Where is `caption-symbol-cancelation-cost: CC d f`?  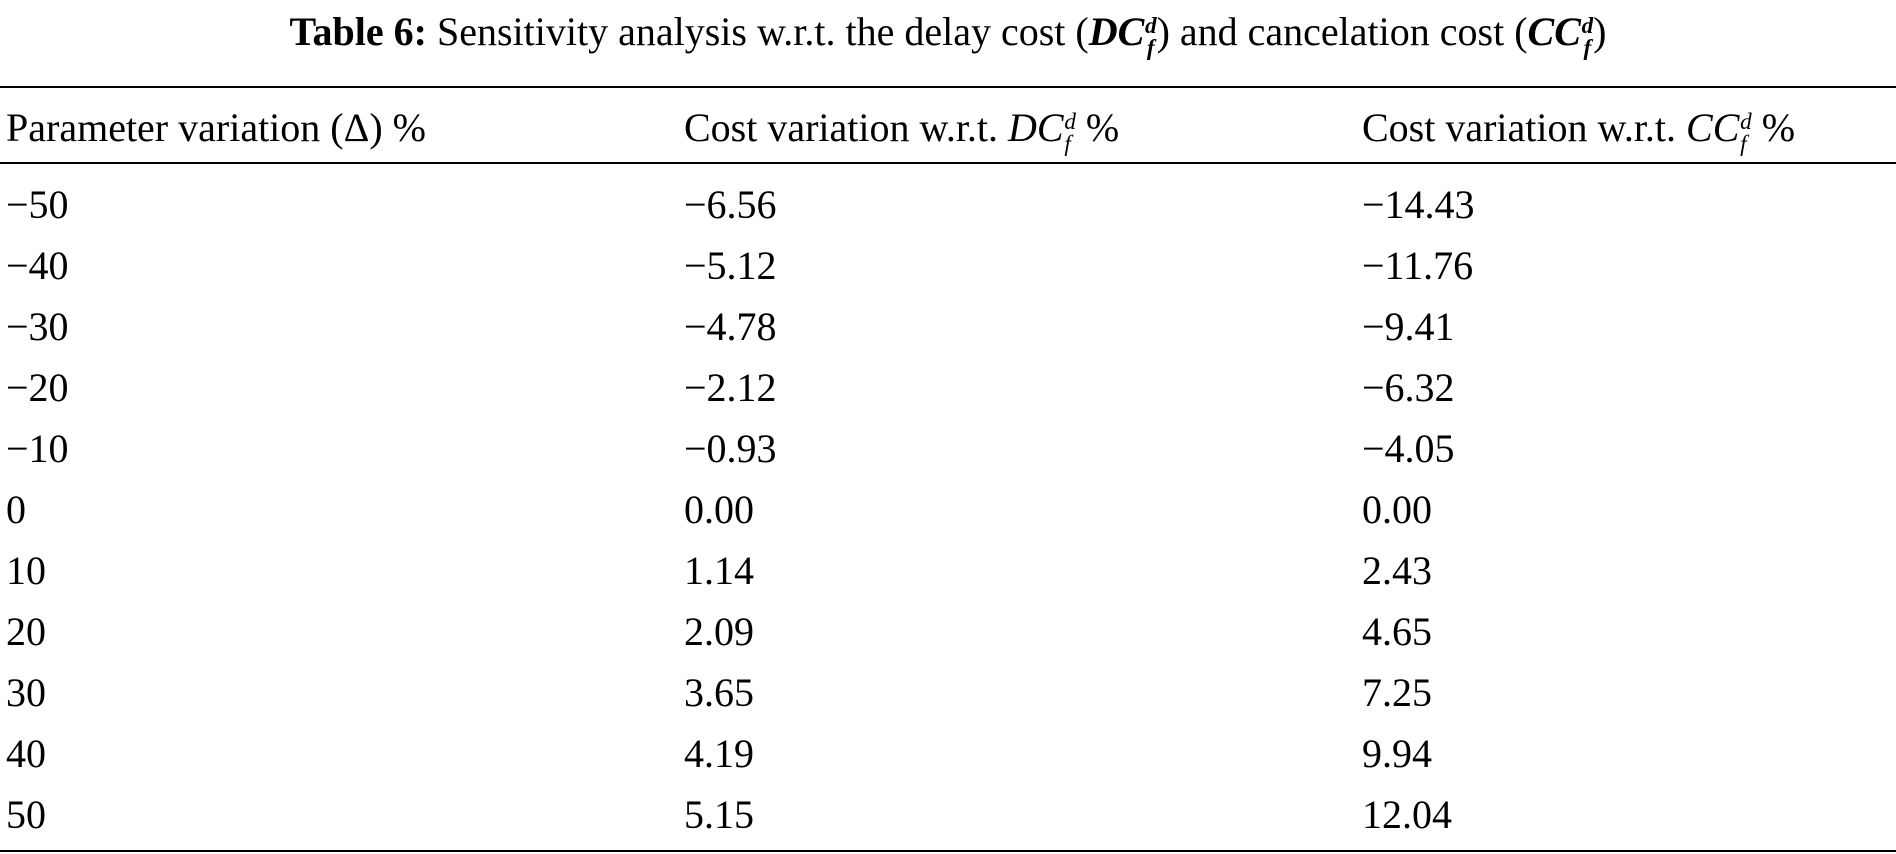 caption-symbol-cancelation-cost: CC d f is located at coordinates (1560, 35).